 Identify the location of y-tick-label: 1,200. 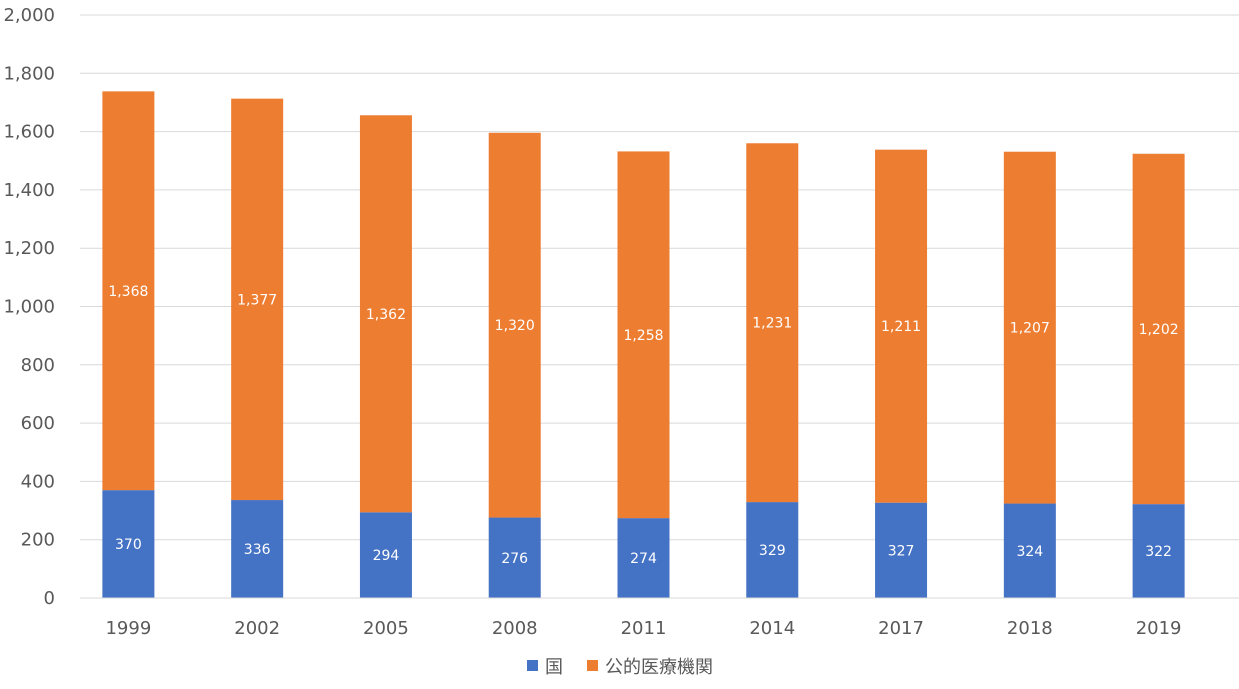
(29, 248).